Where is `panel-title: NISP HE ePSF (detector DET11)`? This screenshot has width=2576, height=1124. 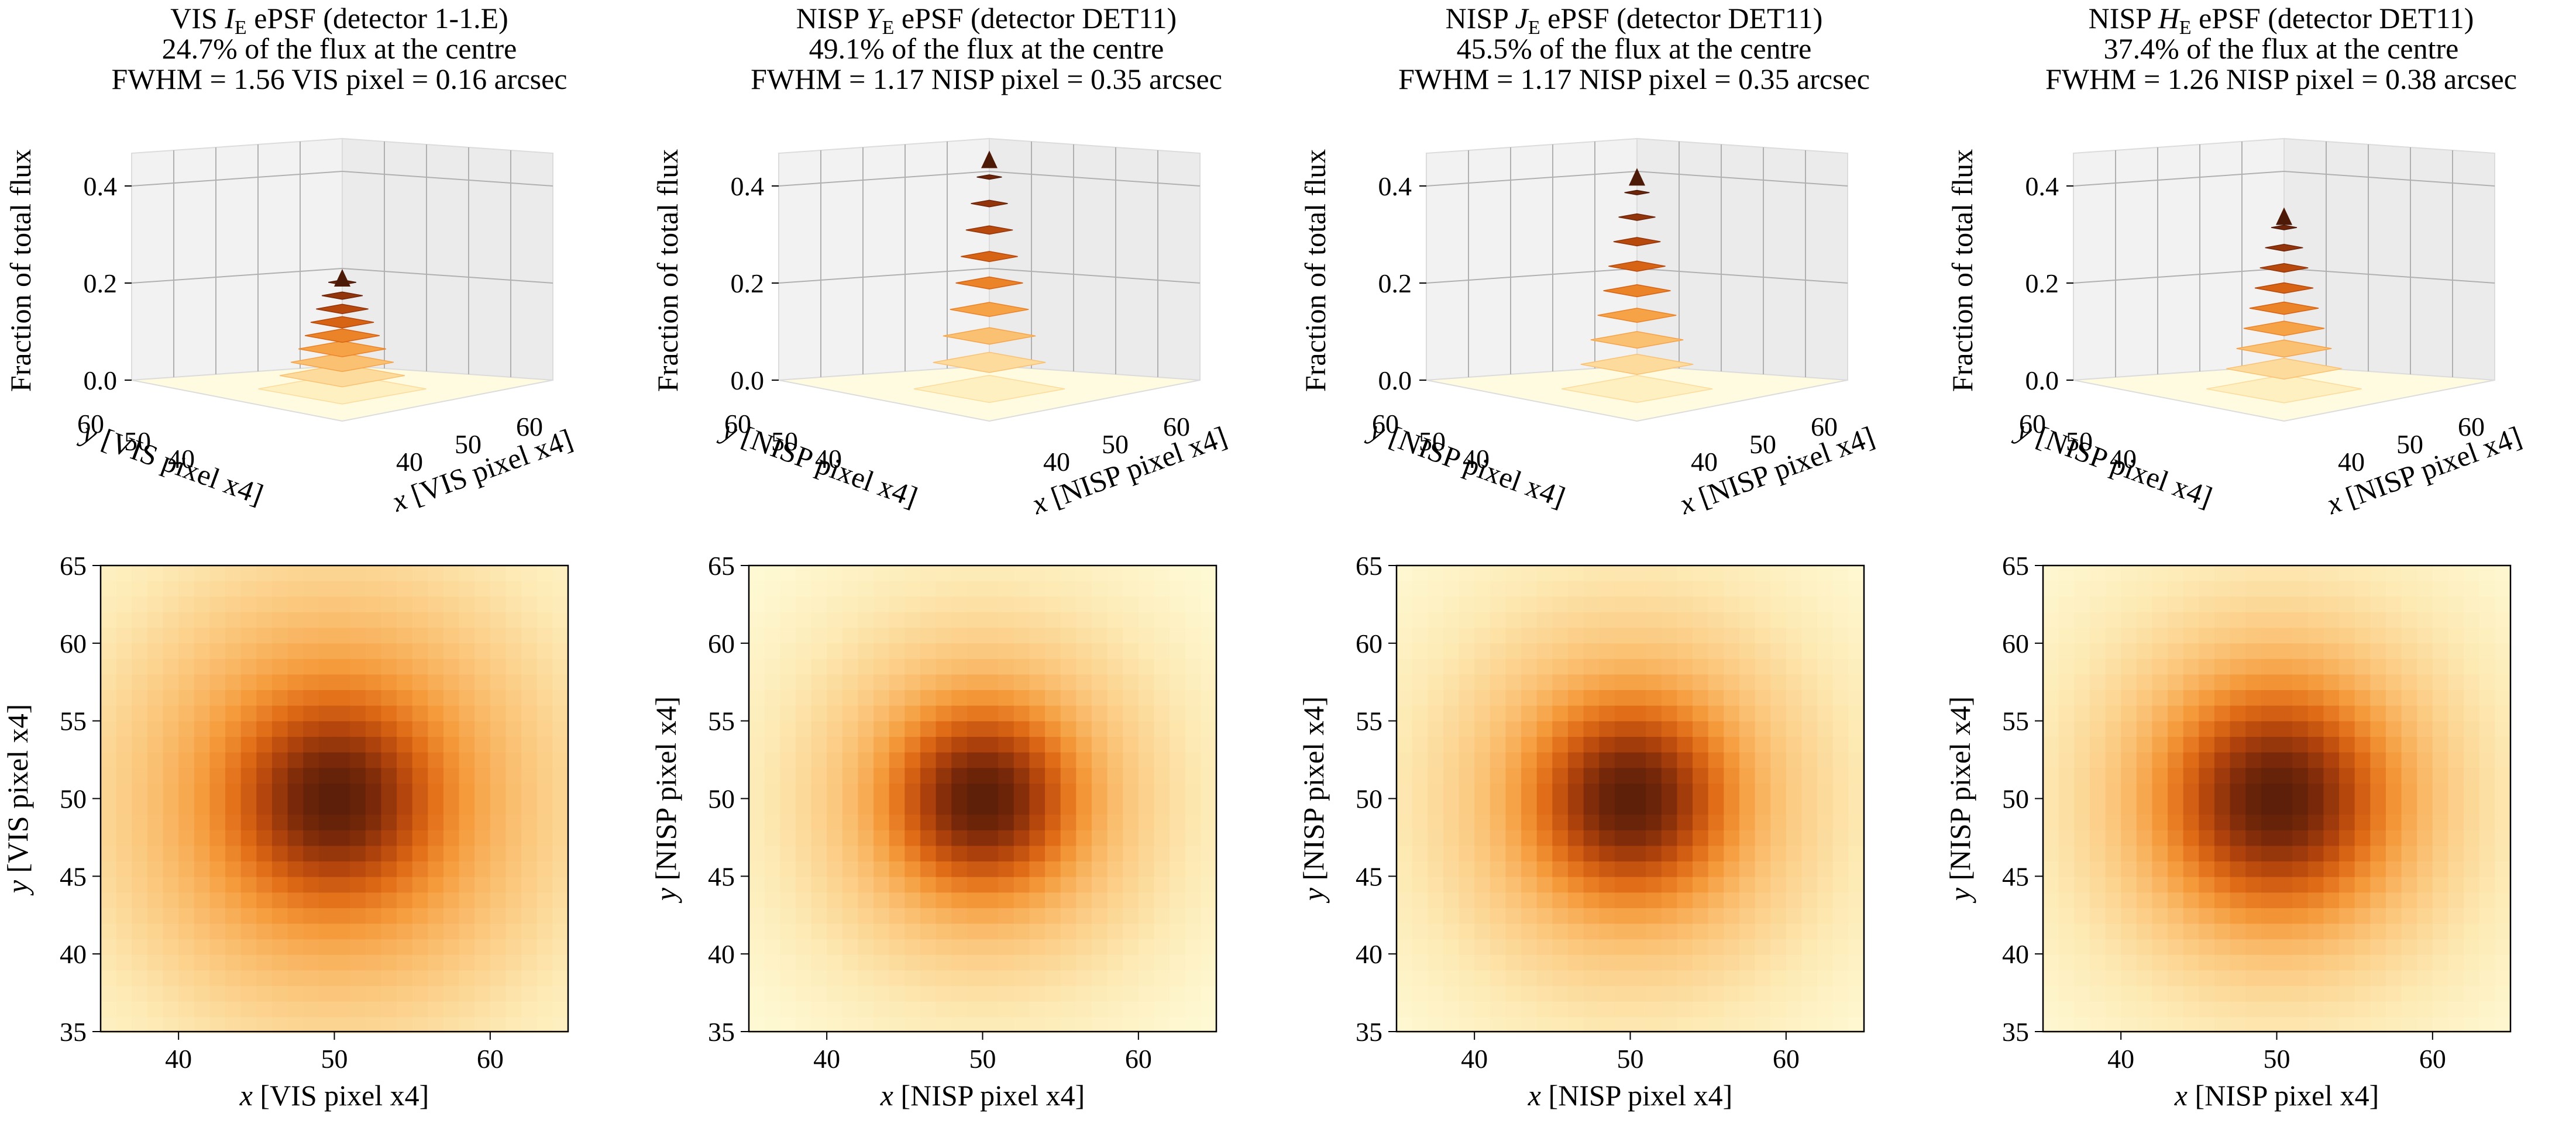
panel-title: NISP HE ePSF (detector DET11) is located at coordinates (2282, 20).